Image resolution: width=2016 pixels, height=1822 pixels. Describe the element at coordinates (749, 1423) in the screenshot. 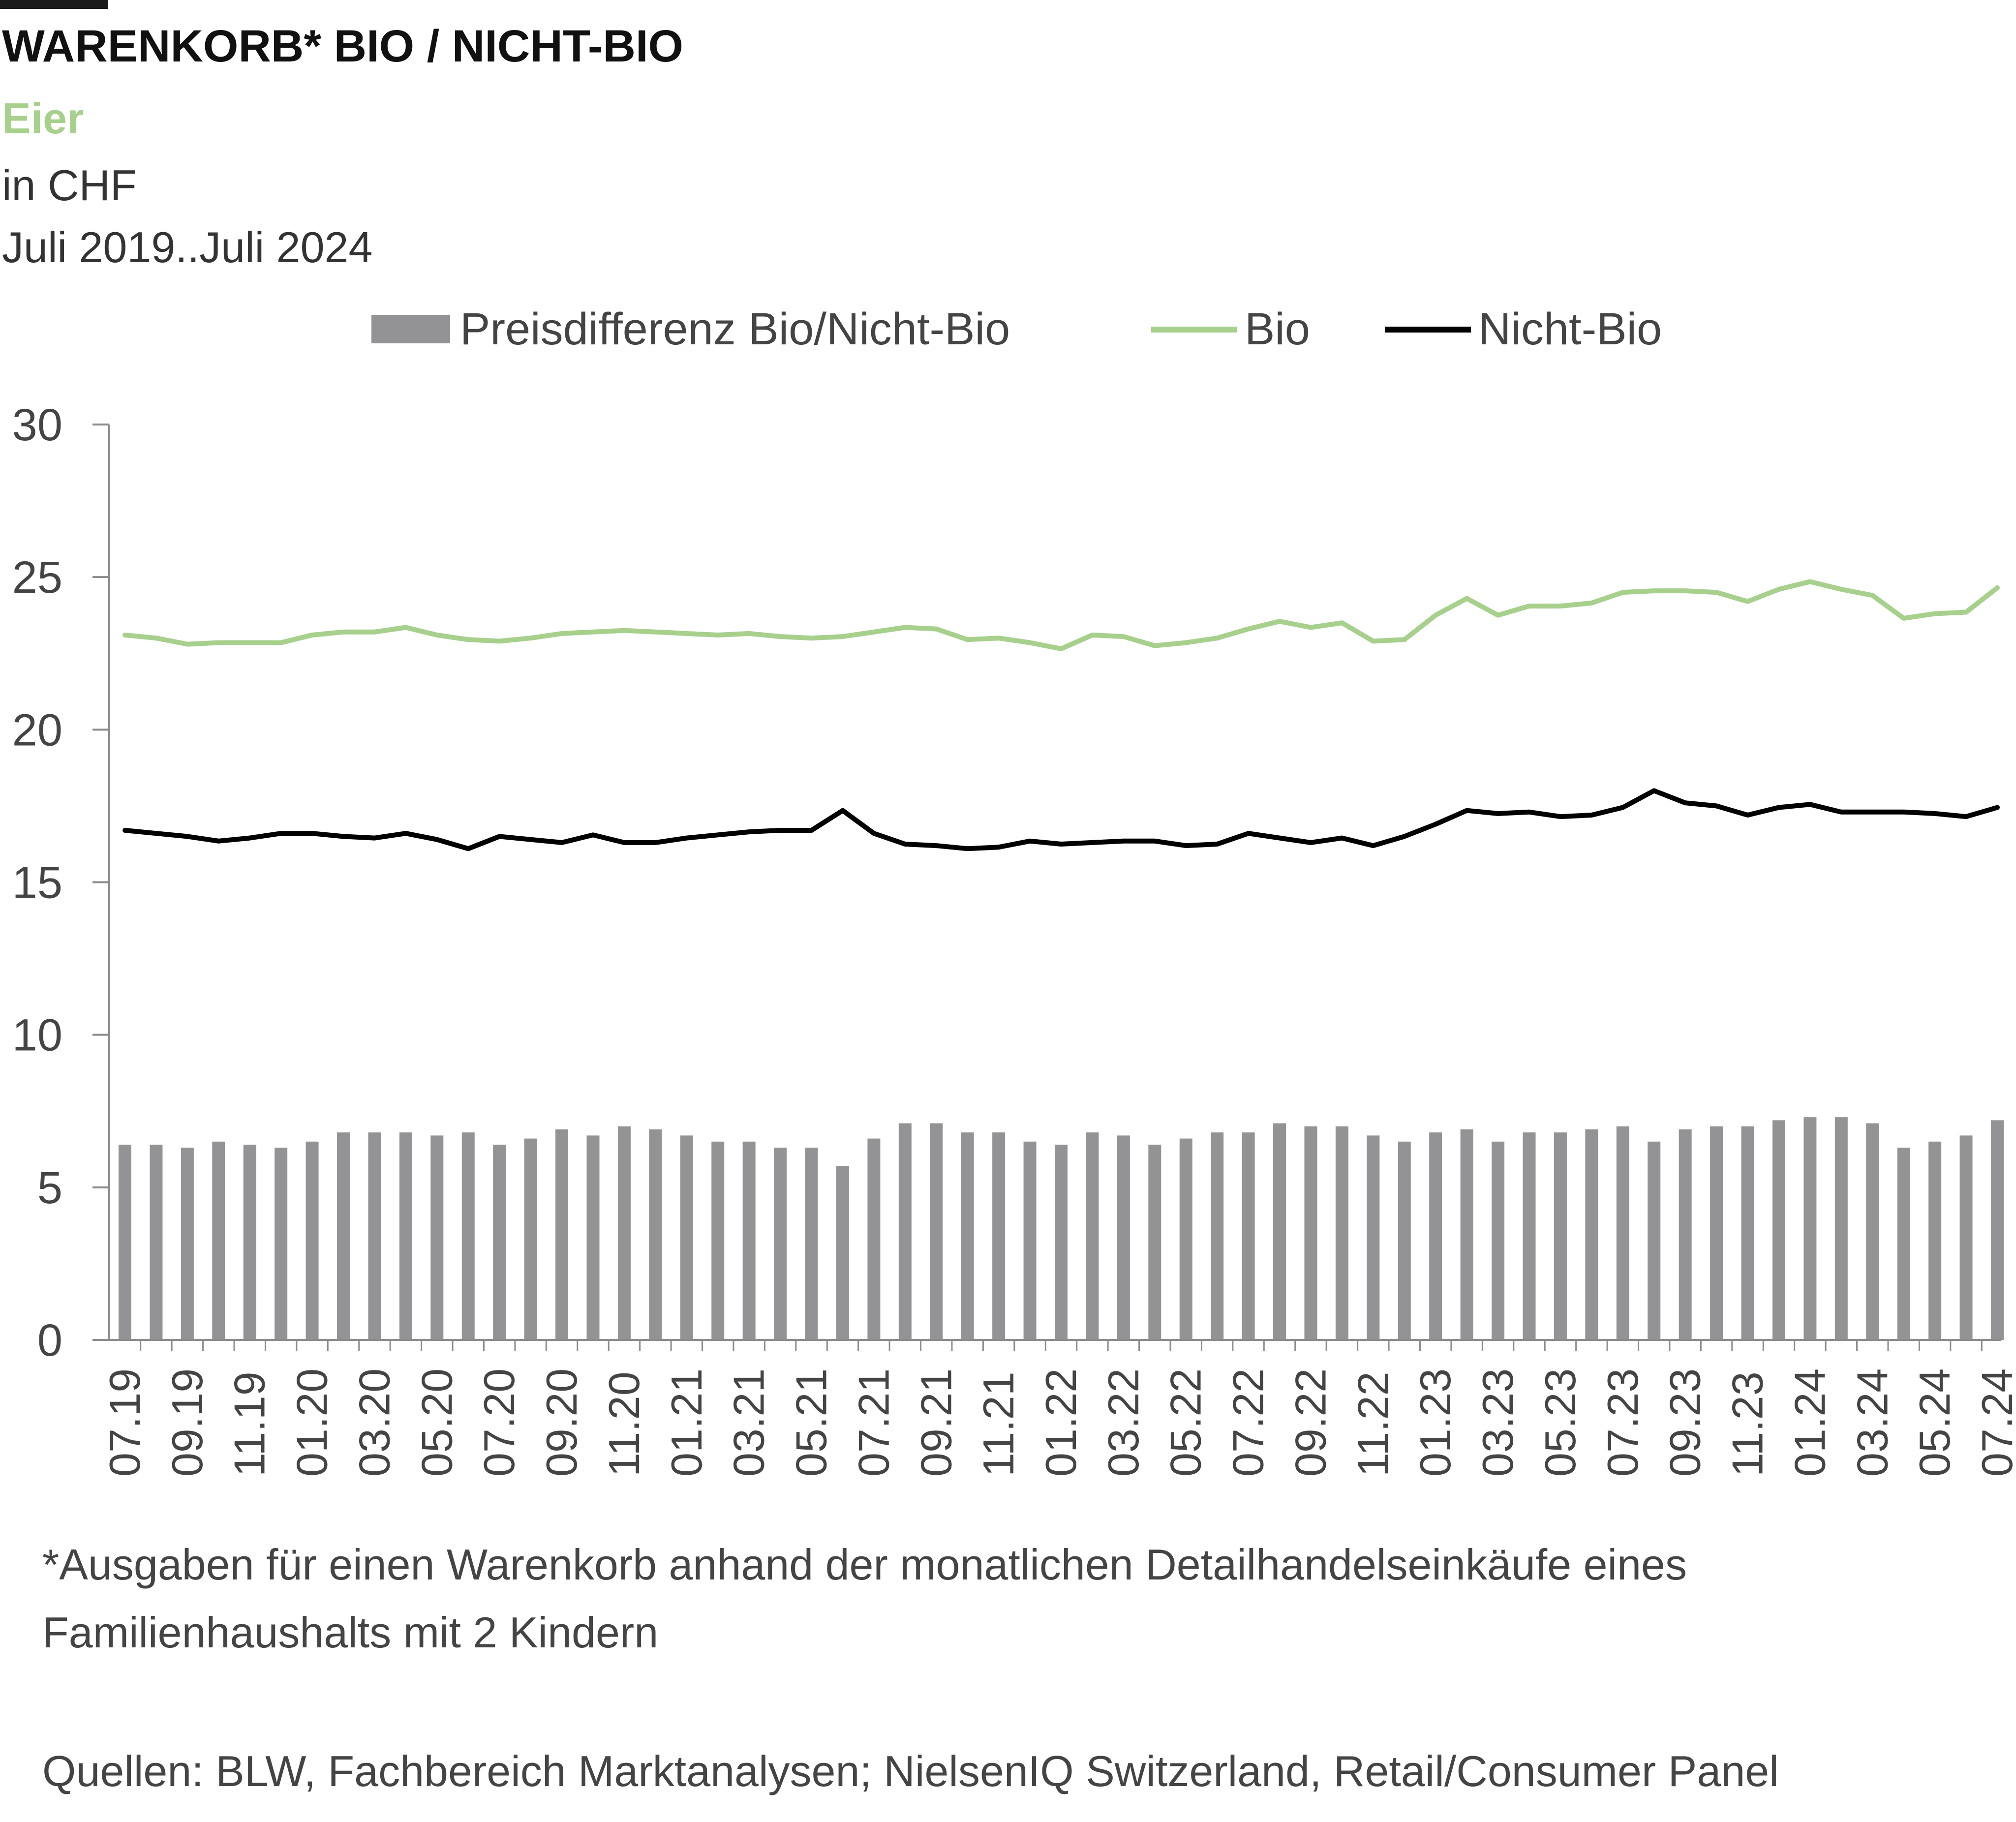

I see `x-tick-label: 03.21` at that location.